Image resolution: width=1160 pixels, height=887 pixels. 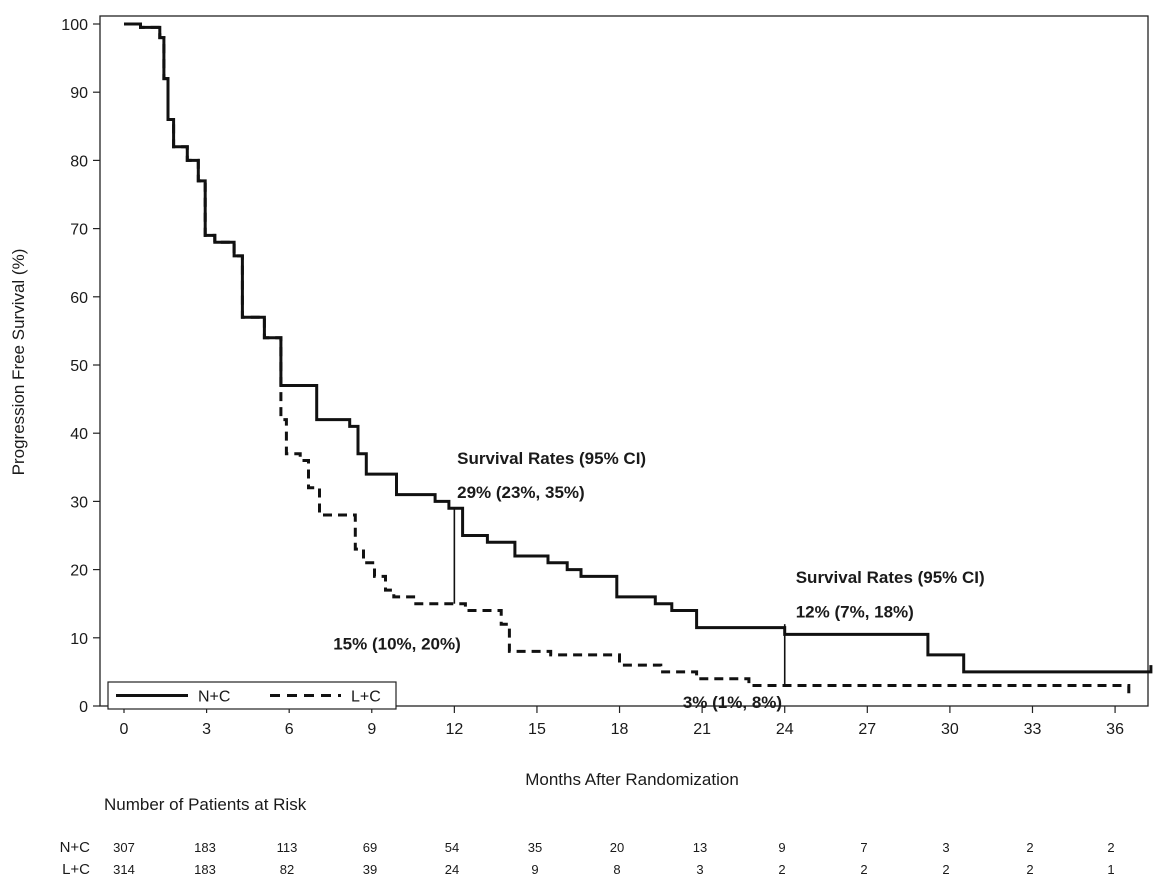 What do you see at coordinates (617, 847) in the screenshot?
I see `risk-cell: 20` at bounding box center [617, 847].